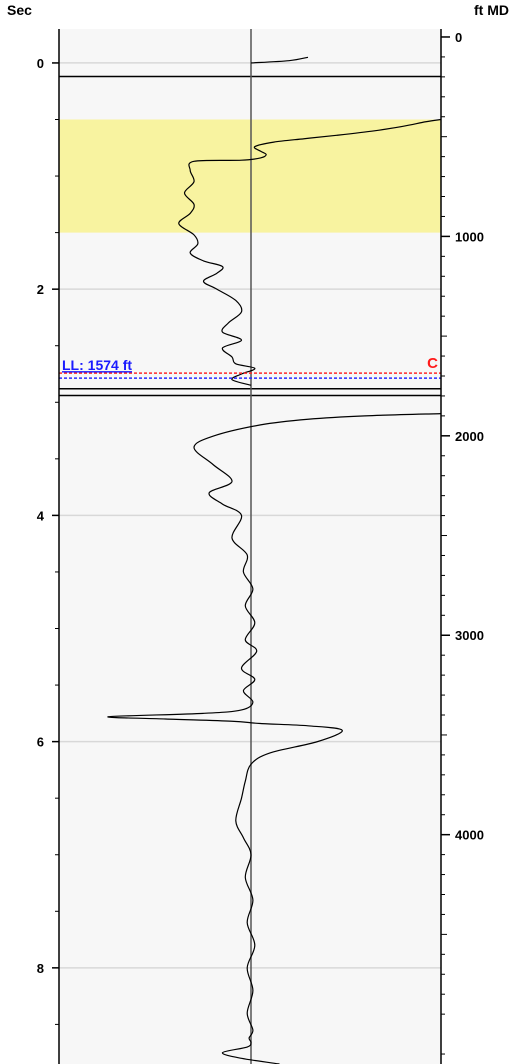 The image size is (512, 1064). I want to click on left-axis-ticks: 0 2 4 6 8, so click(48, 540).